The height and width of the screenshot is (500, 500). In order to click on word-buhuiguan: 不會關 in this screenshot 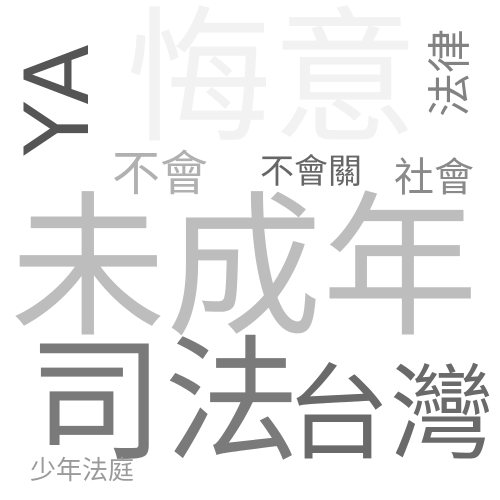, I will do `click(311, 172)`.